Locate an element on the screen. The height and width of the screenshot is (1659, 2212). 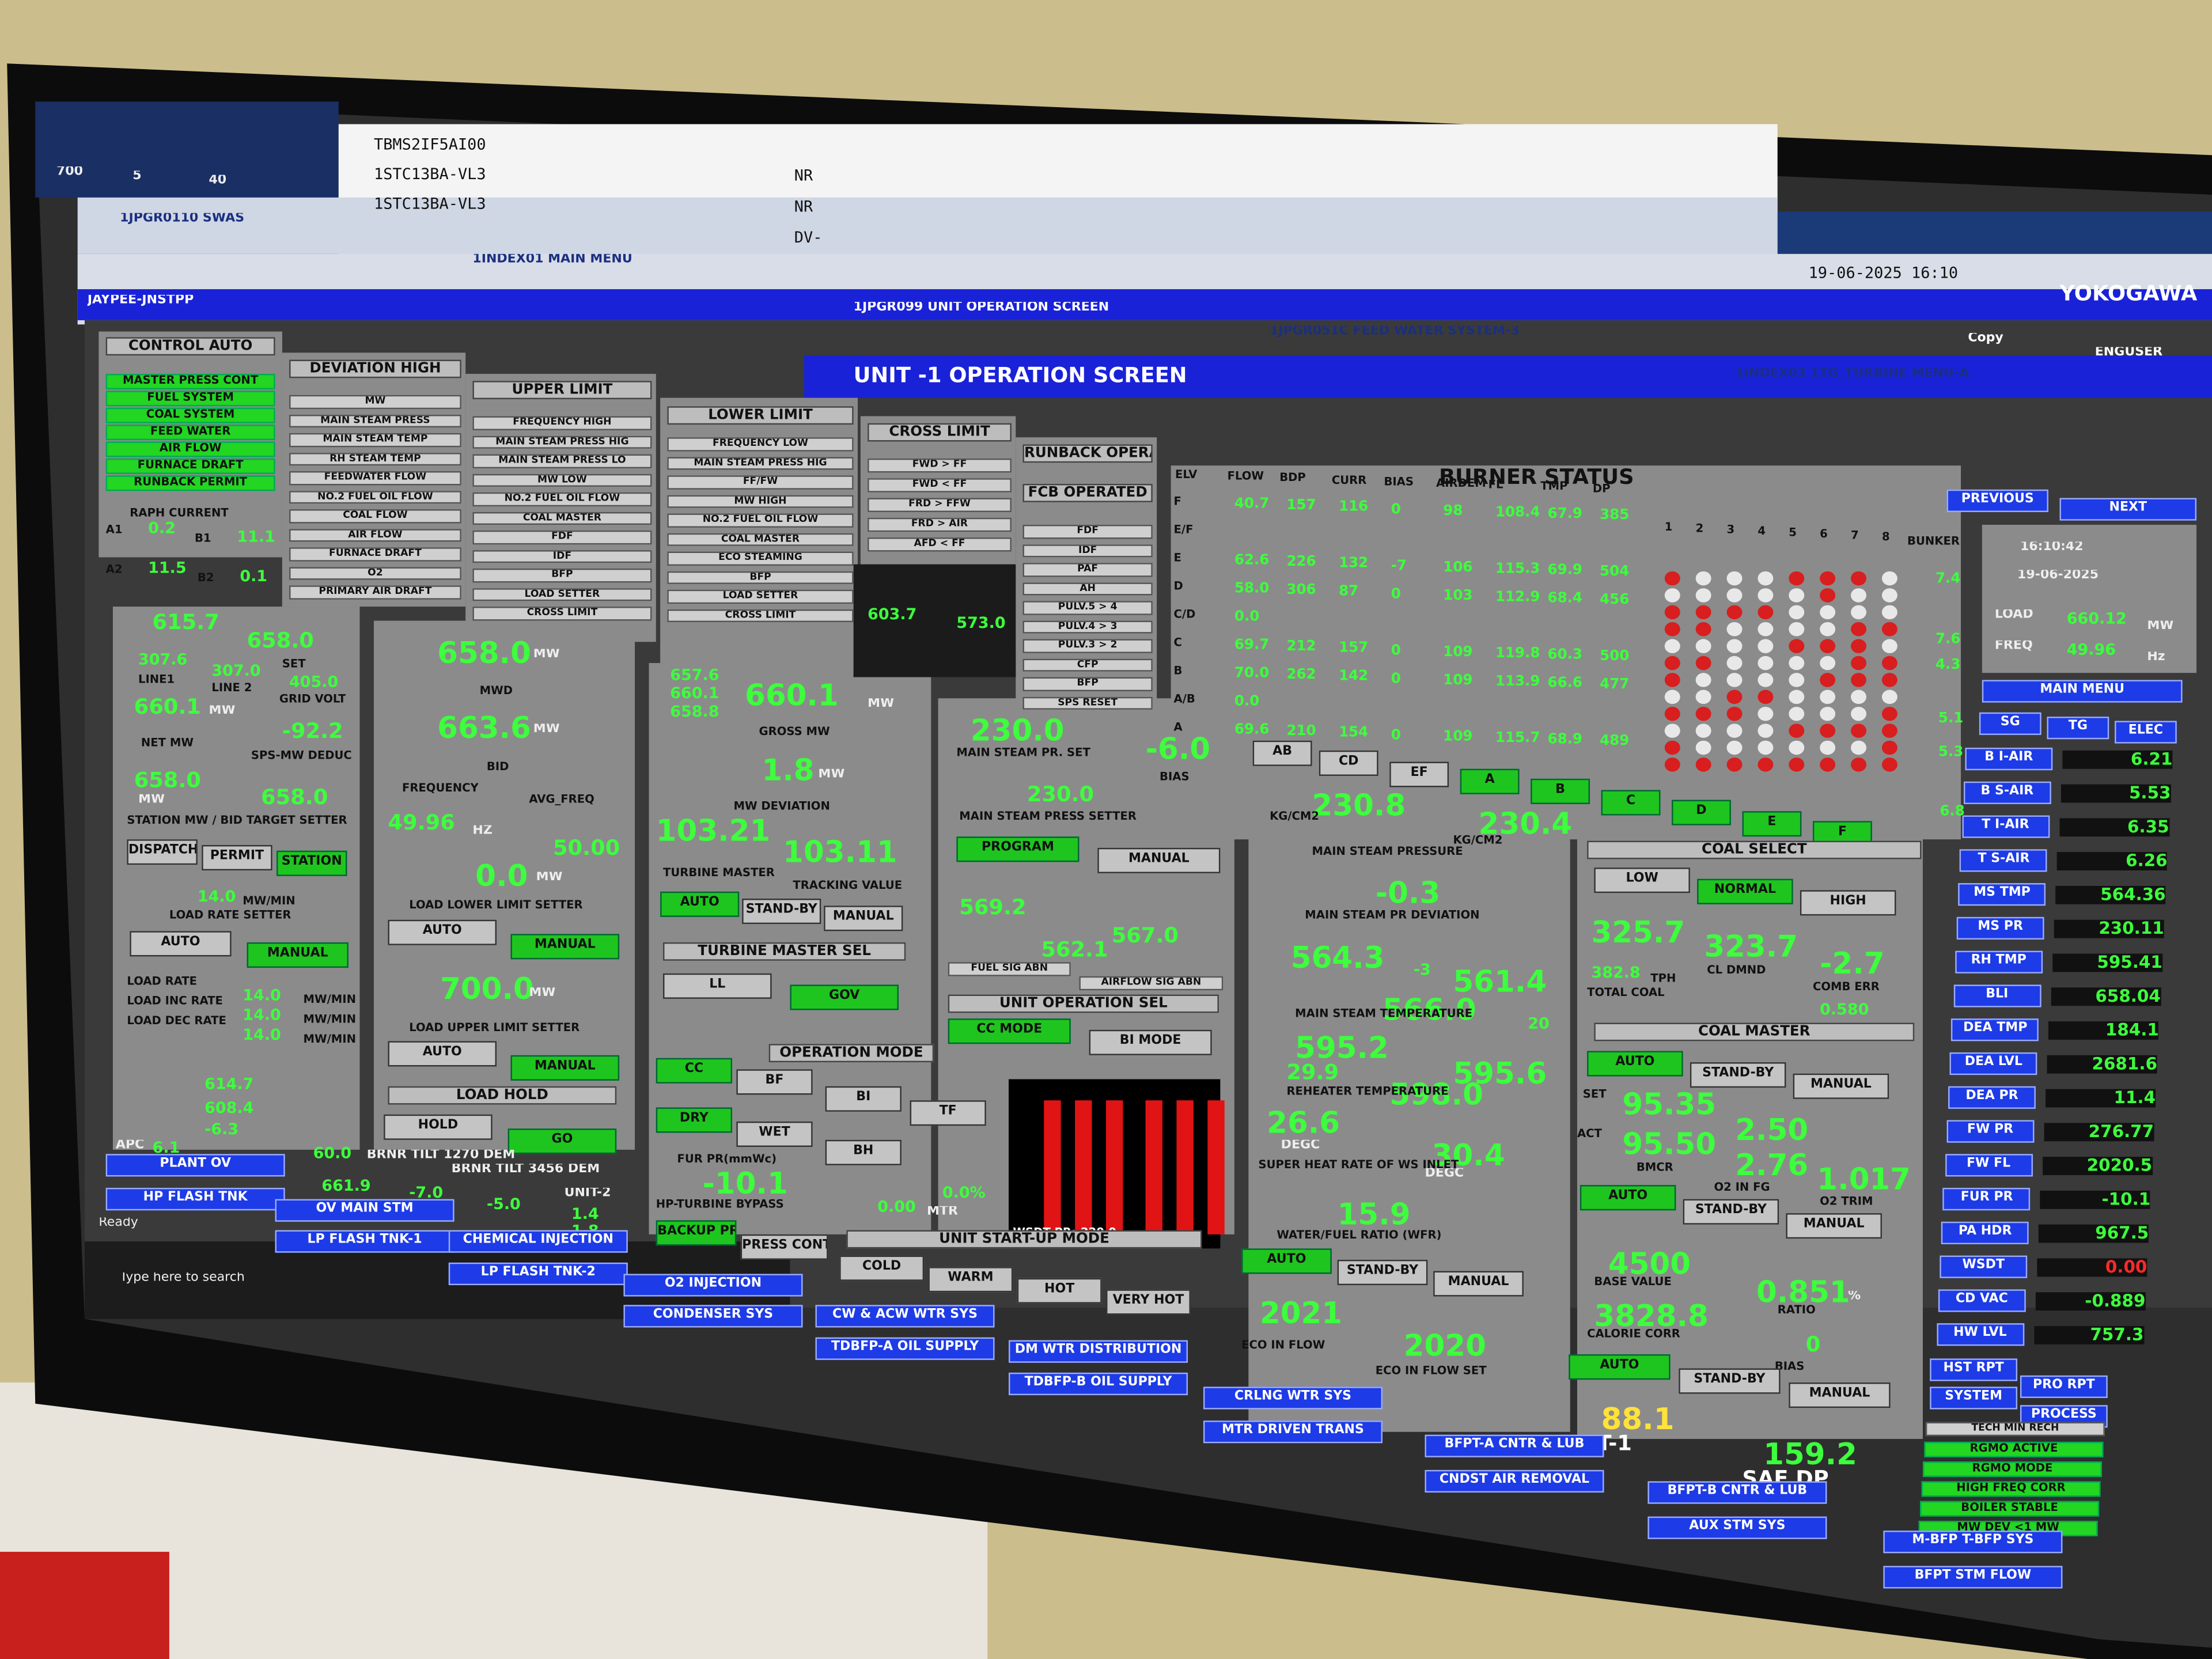
nav-buttons: LP FLASH TNK-1 is located at coordinates (364, 1241).